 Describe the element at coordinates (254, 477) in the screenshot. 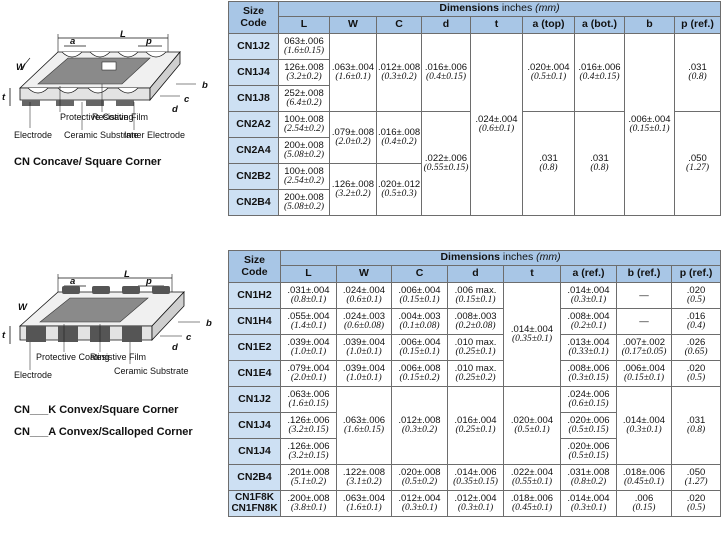

I see `size-code: CN2B4` at that location.